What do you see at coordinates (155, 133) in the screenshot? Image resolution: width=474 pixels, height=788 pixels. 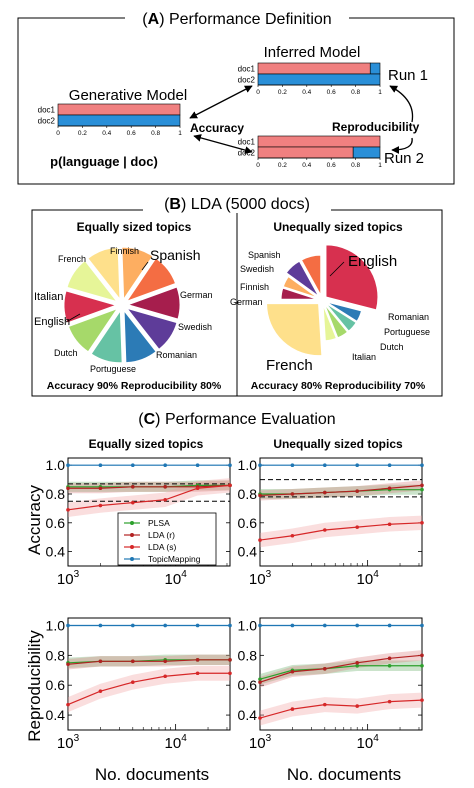 I see `generative-tick-0.8: 0.8` at bounding box center [155, 133].